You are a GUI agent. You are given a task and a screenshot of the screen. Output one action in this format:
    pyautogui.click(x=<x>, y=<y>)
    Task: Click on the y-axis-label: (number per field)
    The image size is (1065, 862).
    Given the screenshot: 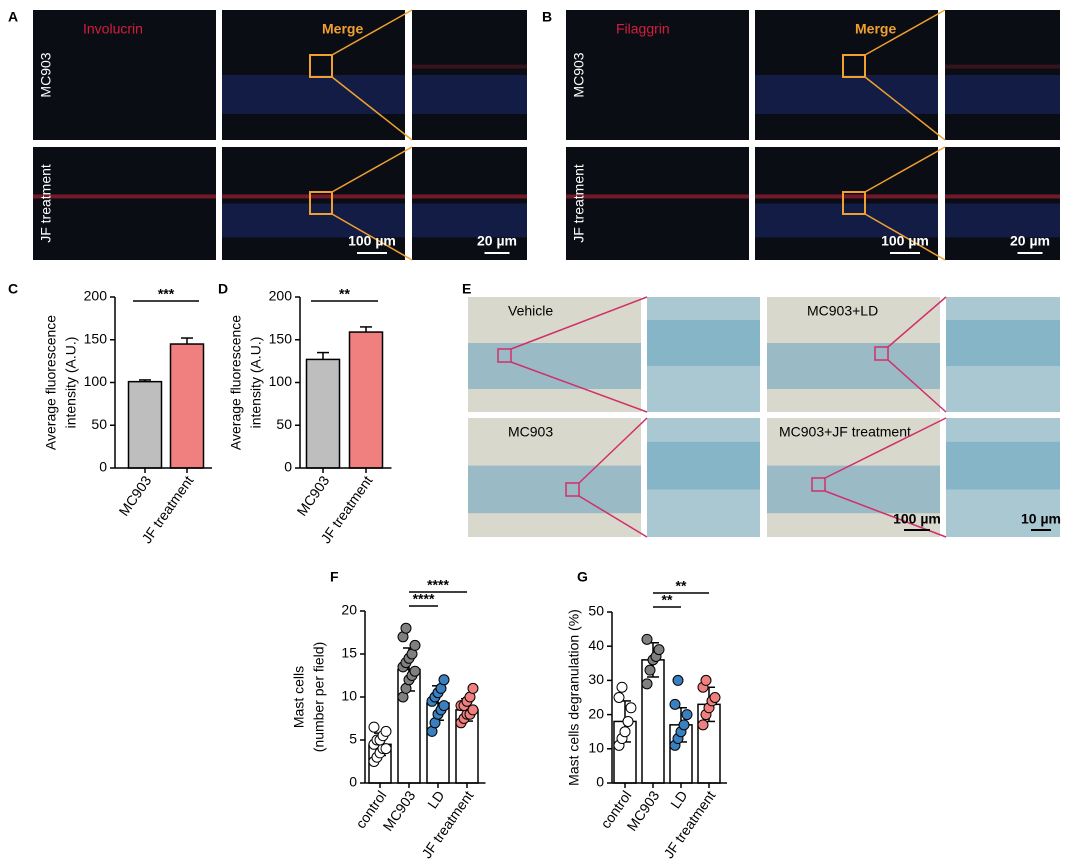 What is the action you would take?
    pyautogui.click(x=319, y=697)
    